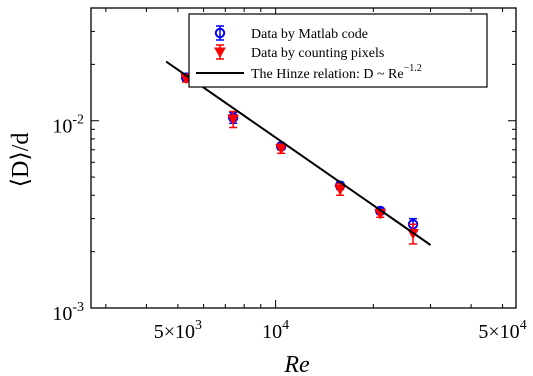 Image resolution: width=533 pixels, height=376 pixels. What do you see at coordinates (296, 364) in the screenshot?
I see `x-axis-label: Re` at bounding box center [296, 364].